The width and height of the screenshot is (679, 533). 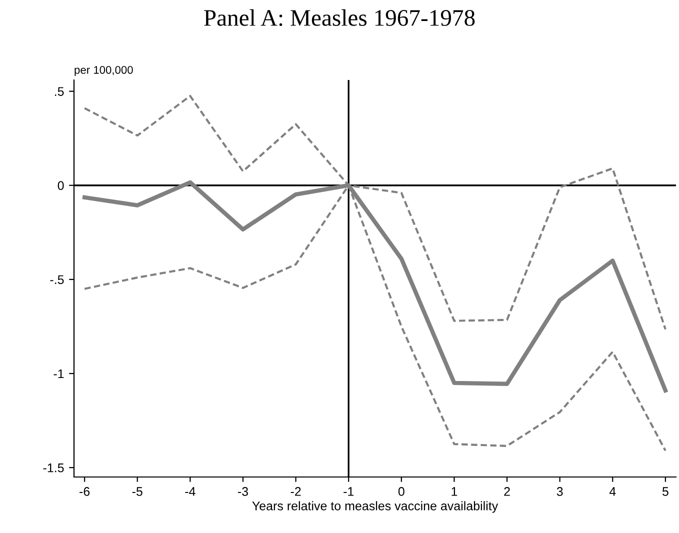 What do you see at coordinates (243, 491) in the screenshot?
I see `x-tick-label: -3` at bounding box center [243, 491].